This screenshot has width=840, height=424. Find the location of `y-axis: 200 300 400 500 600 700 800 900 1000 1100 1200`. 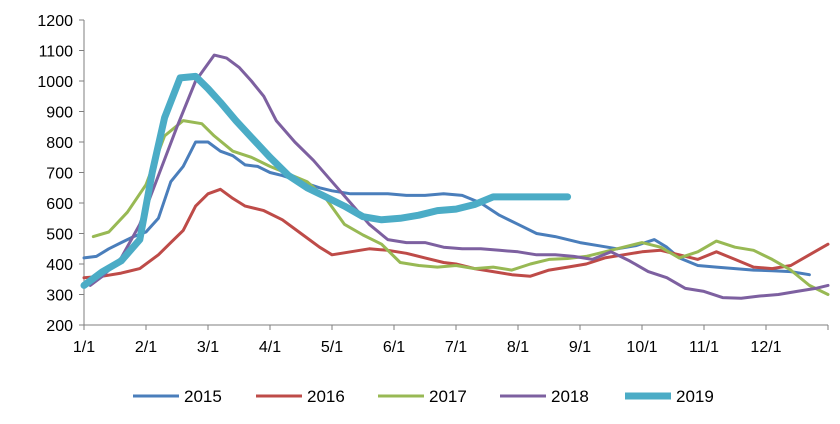

y-axis: 200 300 400 500 600 700 800 900 1000 1100 1200 is located at coordinates (61, 174).